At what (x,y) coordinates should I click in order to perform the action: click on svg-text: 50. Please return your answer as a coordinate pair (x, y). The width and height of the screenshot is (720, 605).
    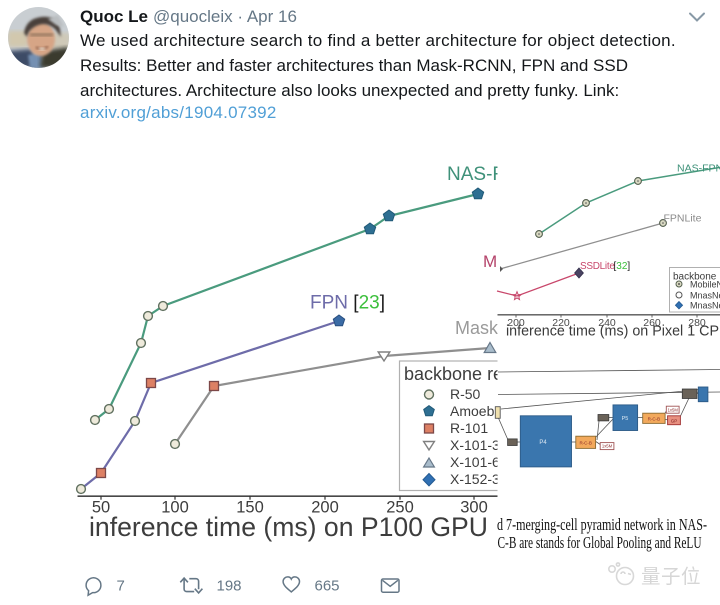
    Looking at the image, I should click on (101, 508).